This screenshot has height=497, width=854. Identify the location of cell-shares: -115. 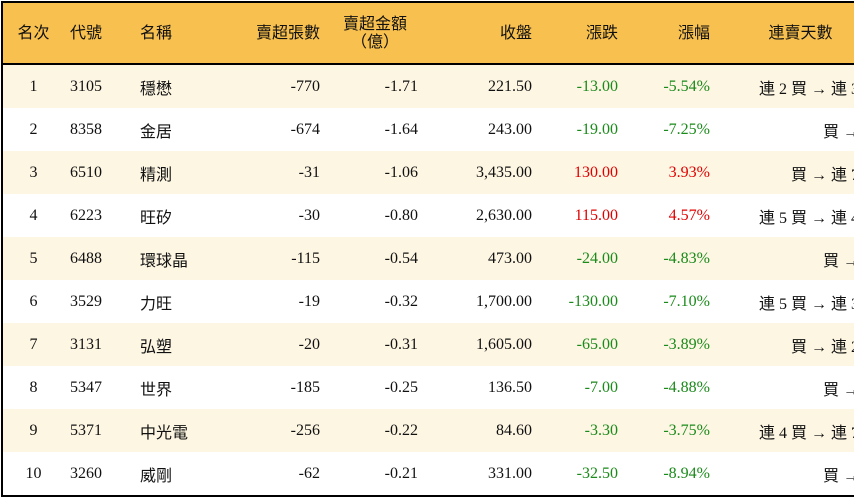
(275, 258).